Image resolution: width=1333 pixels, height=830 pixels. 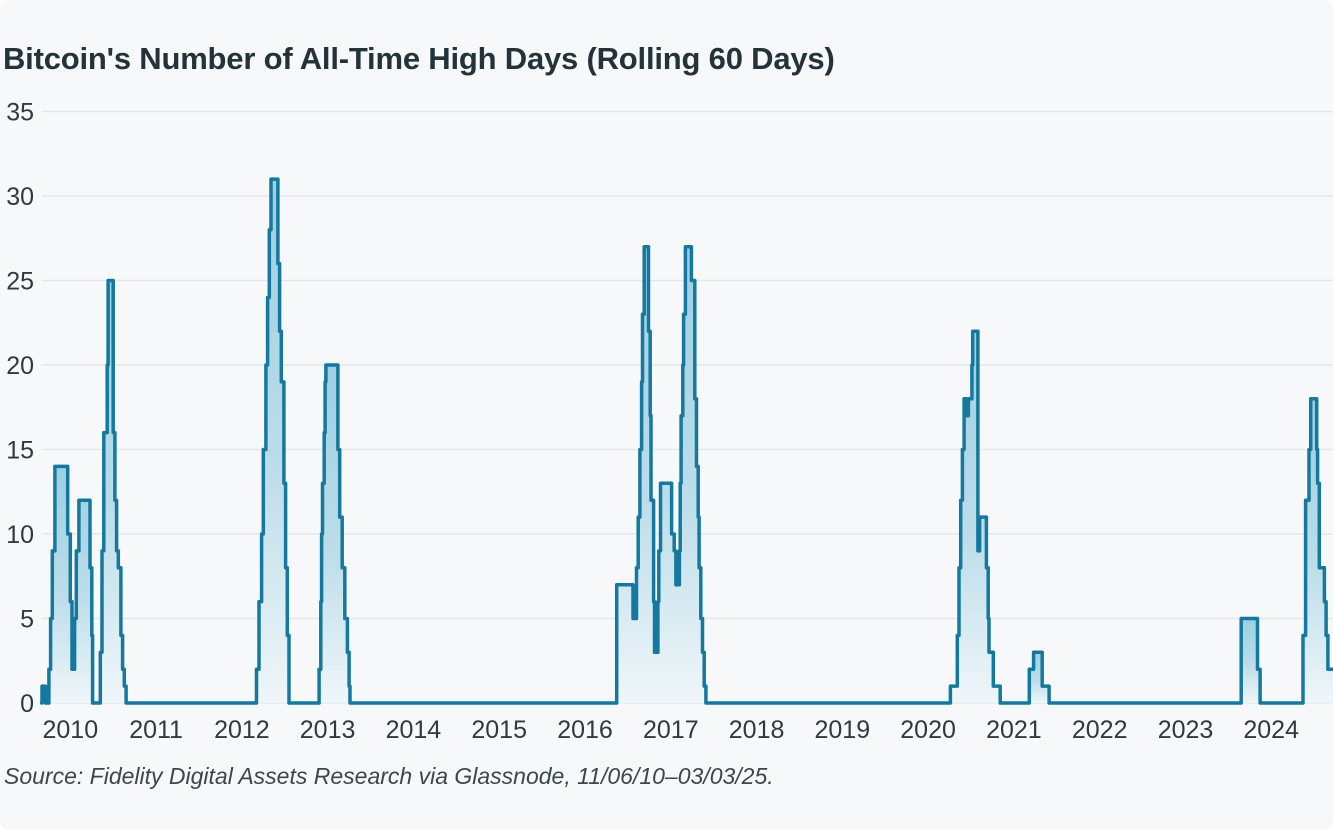 What do you see at coordinates (20, 366) in the screenshot?
I see `y-axis-tick-label: 20` at bounding box center [20, 366].